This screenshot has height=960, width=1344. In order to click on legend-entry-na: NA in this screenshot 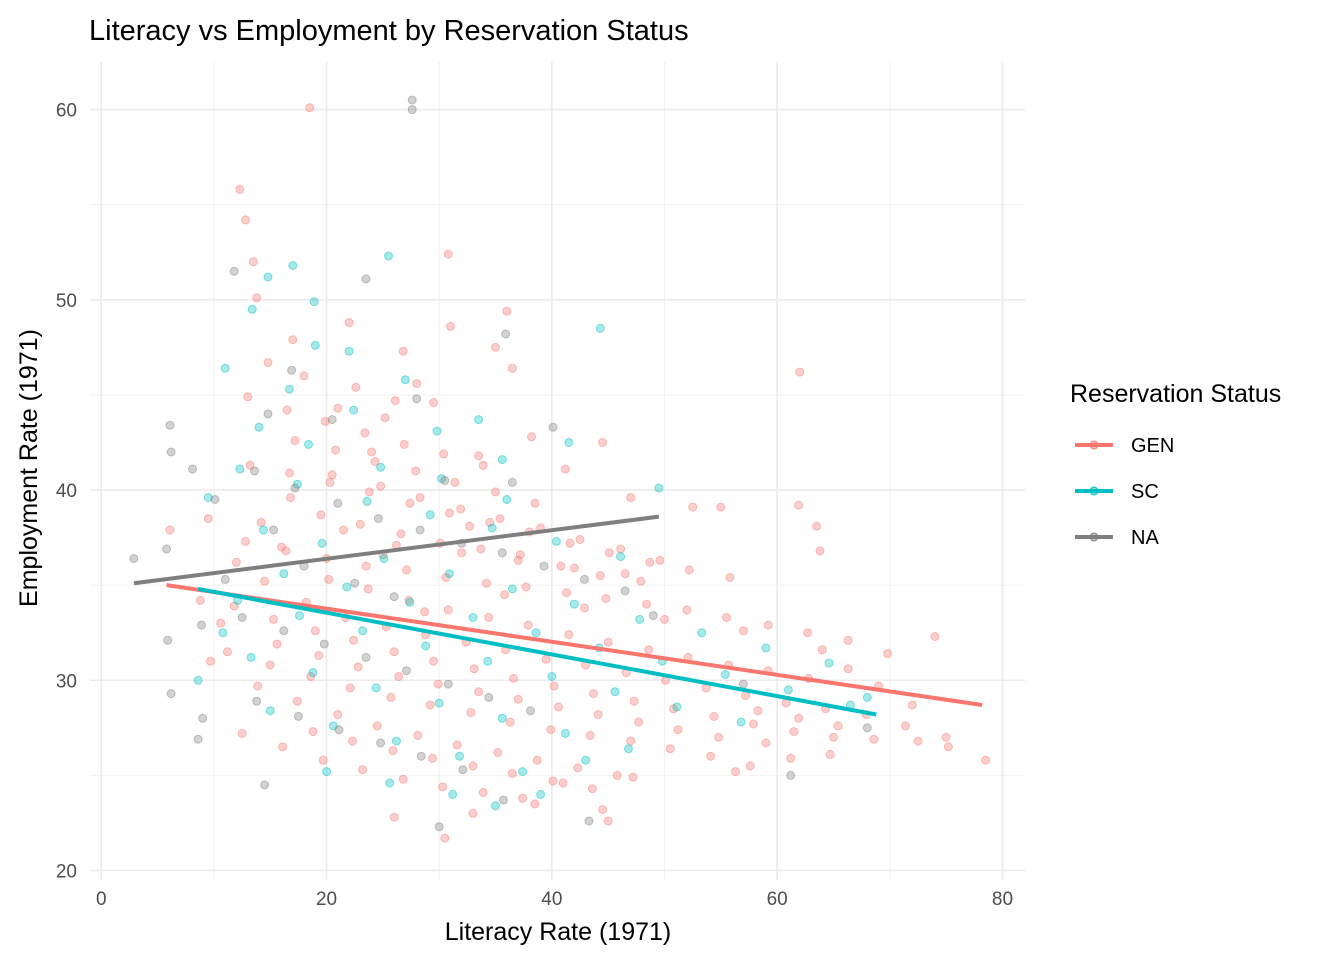, I will do `click(1117, 538)`.